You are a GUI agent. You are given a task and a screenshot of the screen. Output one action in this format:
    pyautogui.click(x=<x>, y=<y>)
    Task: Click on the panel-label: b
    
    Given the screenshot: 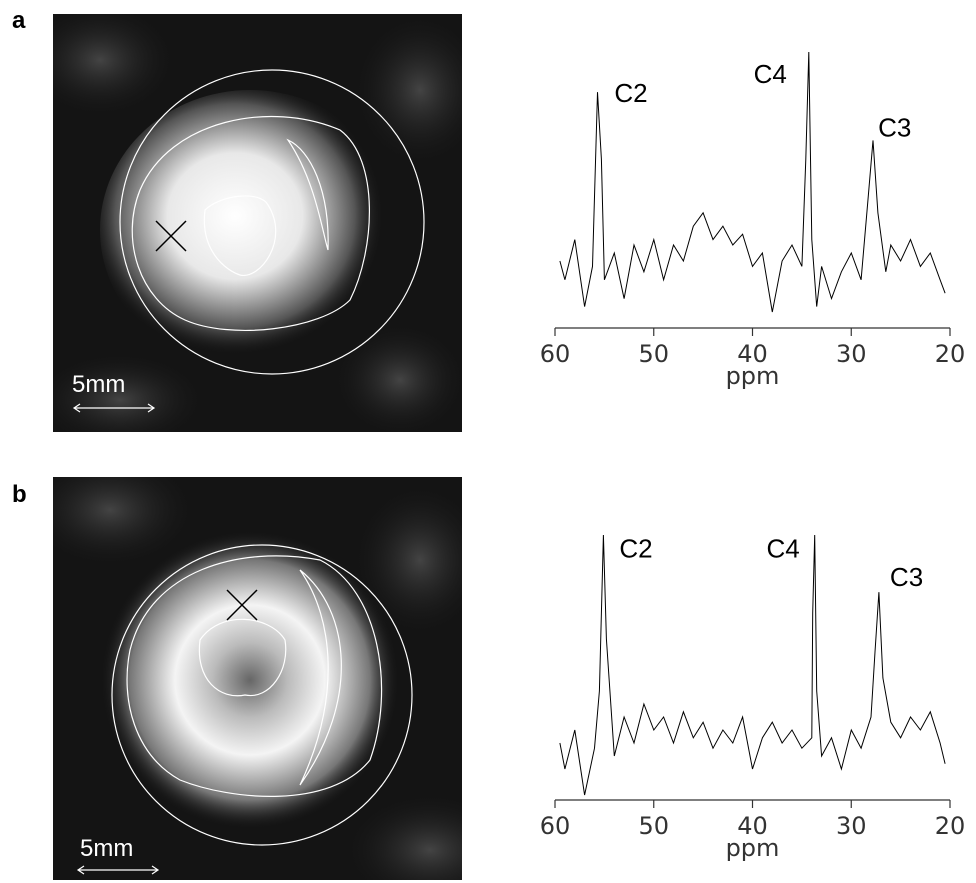 What is the action you would take?
    pyautogui.click(x=19, y=494)
    